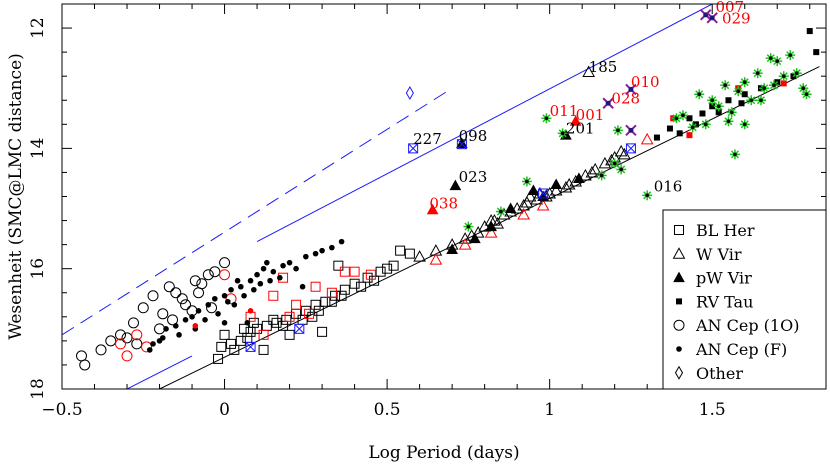  I want to click on series-bl-her, so click(314, 304).